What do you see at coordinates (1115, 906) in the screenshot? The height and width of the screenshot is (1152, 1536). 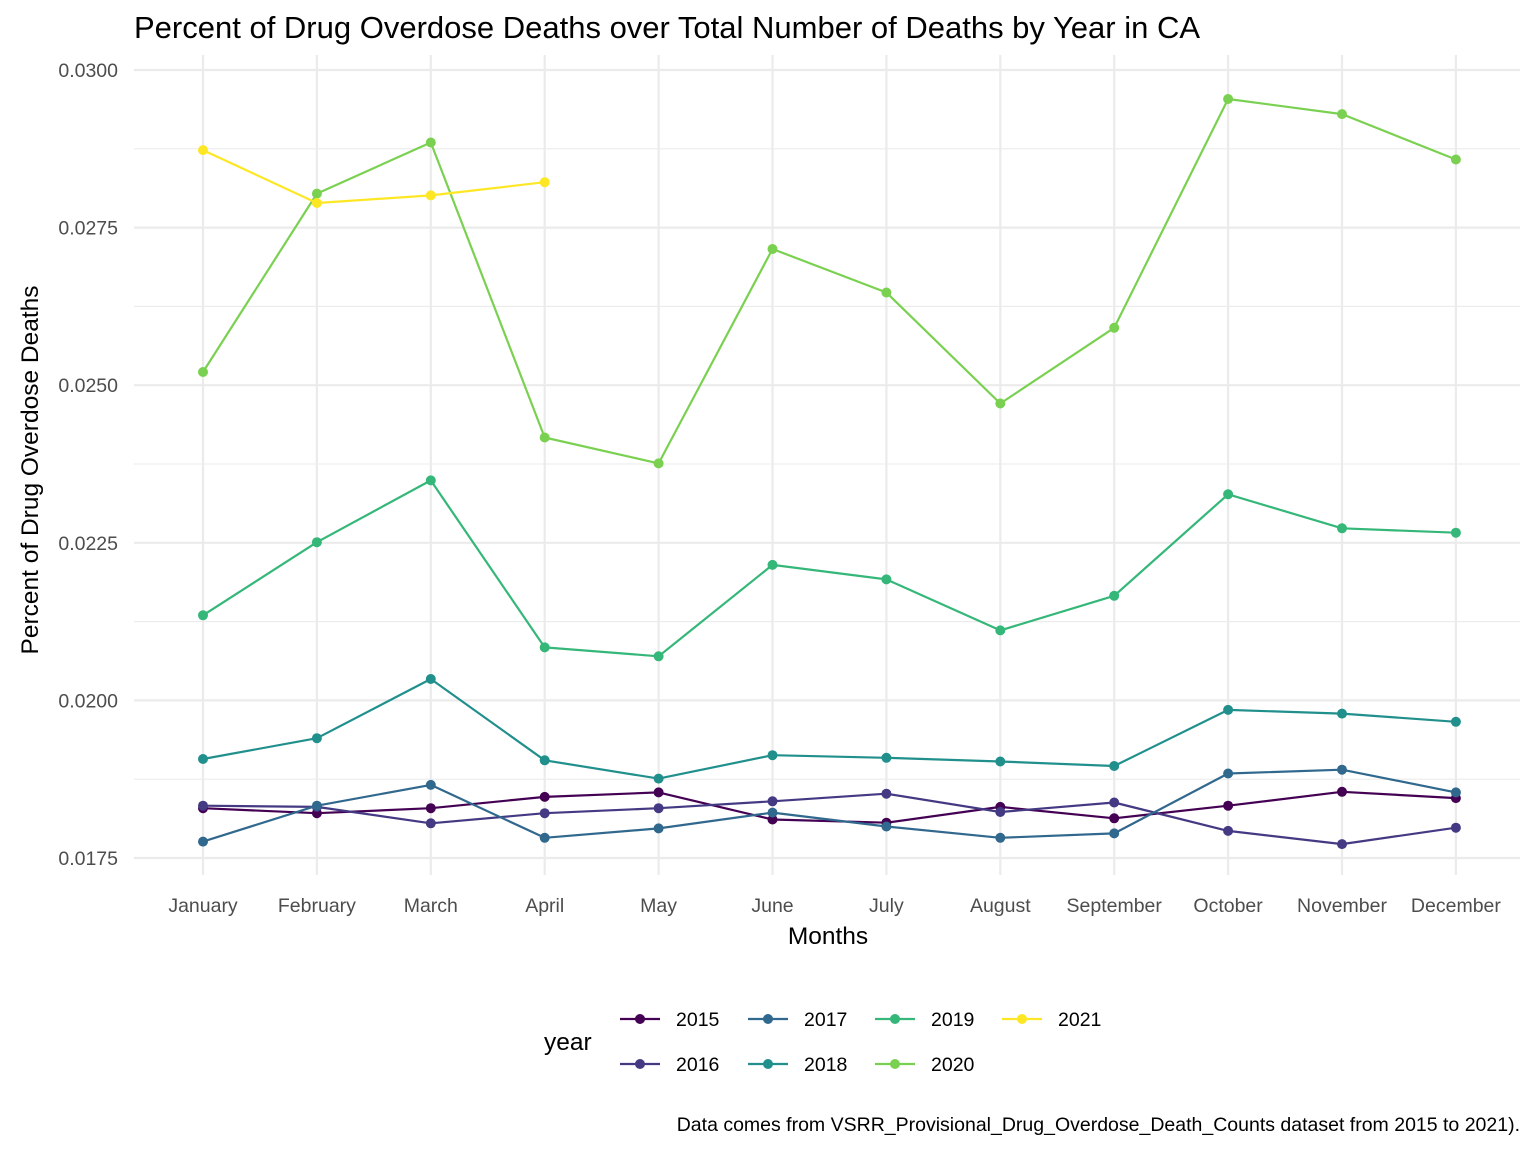 I see `x-tick-label: September` at bounding box center [1115, 906].